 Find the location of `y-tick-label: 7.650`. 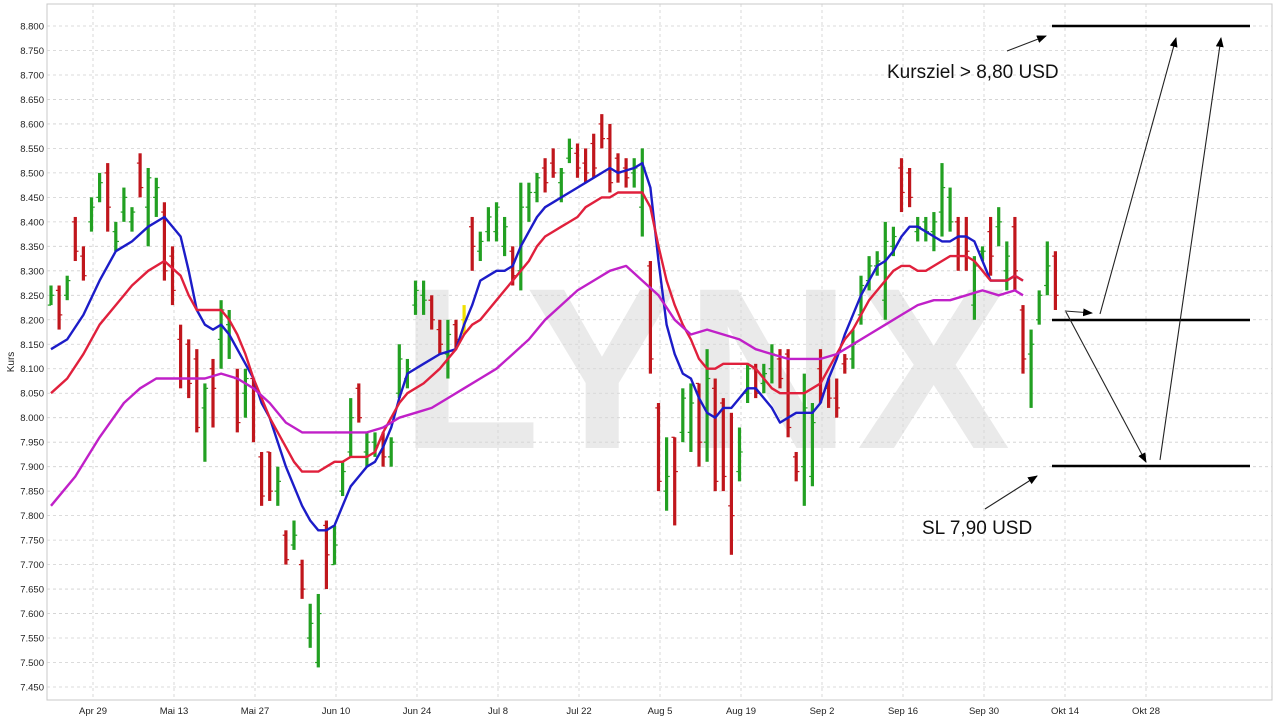

y-tick-label: 7.650 is located at coordinates (32, 590).